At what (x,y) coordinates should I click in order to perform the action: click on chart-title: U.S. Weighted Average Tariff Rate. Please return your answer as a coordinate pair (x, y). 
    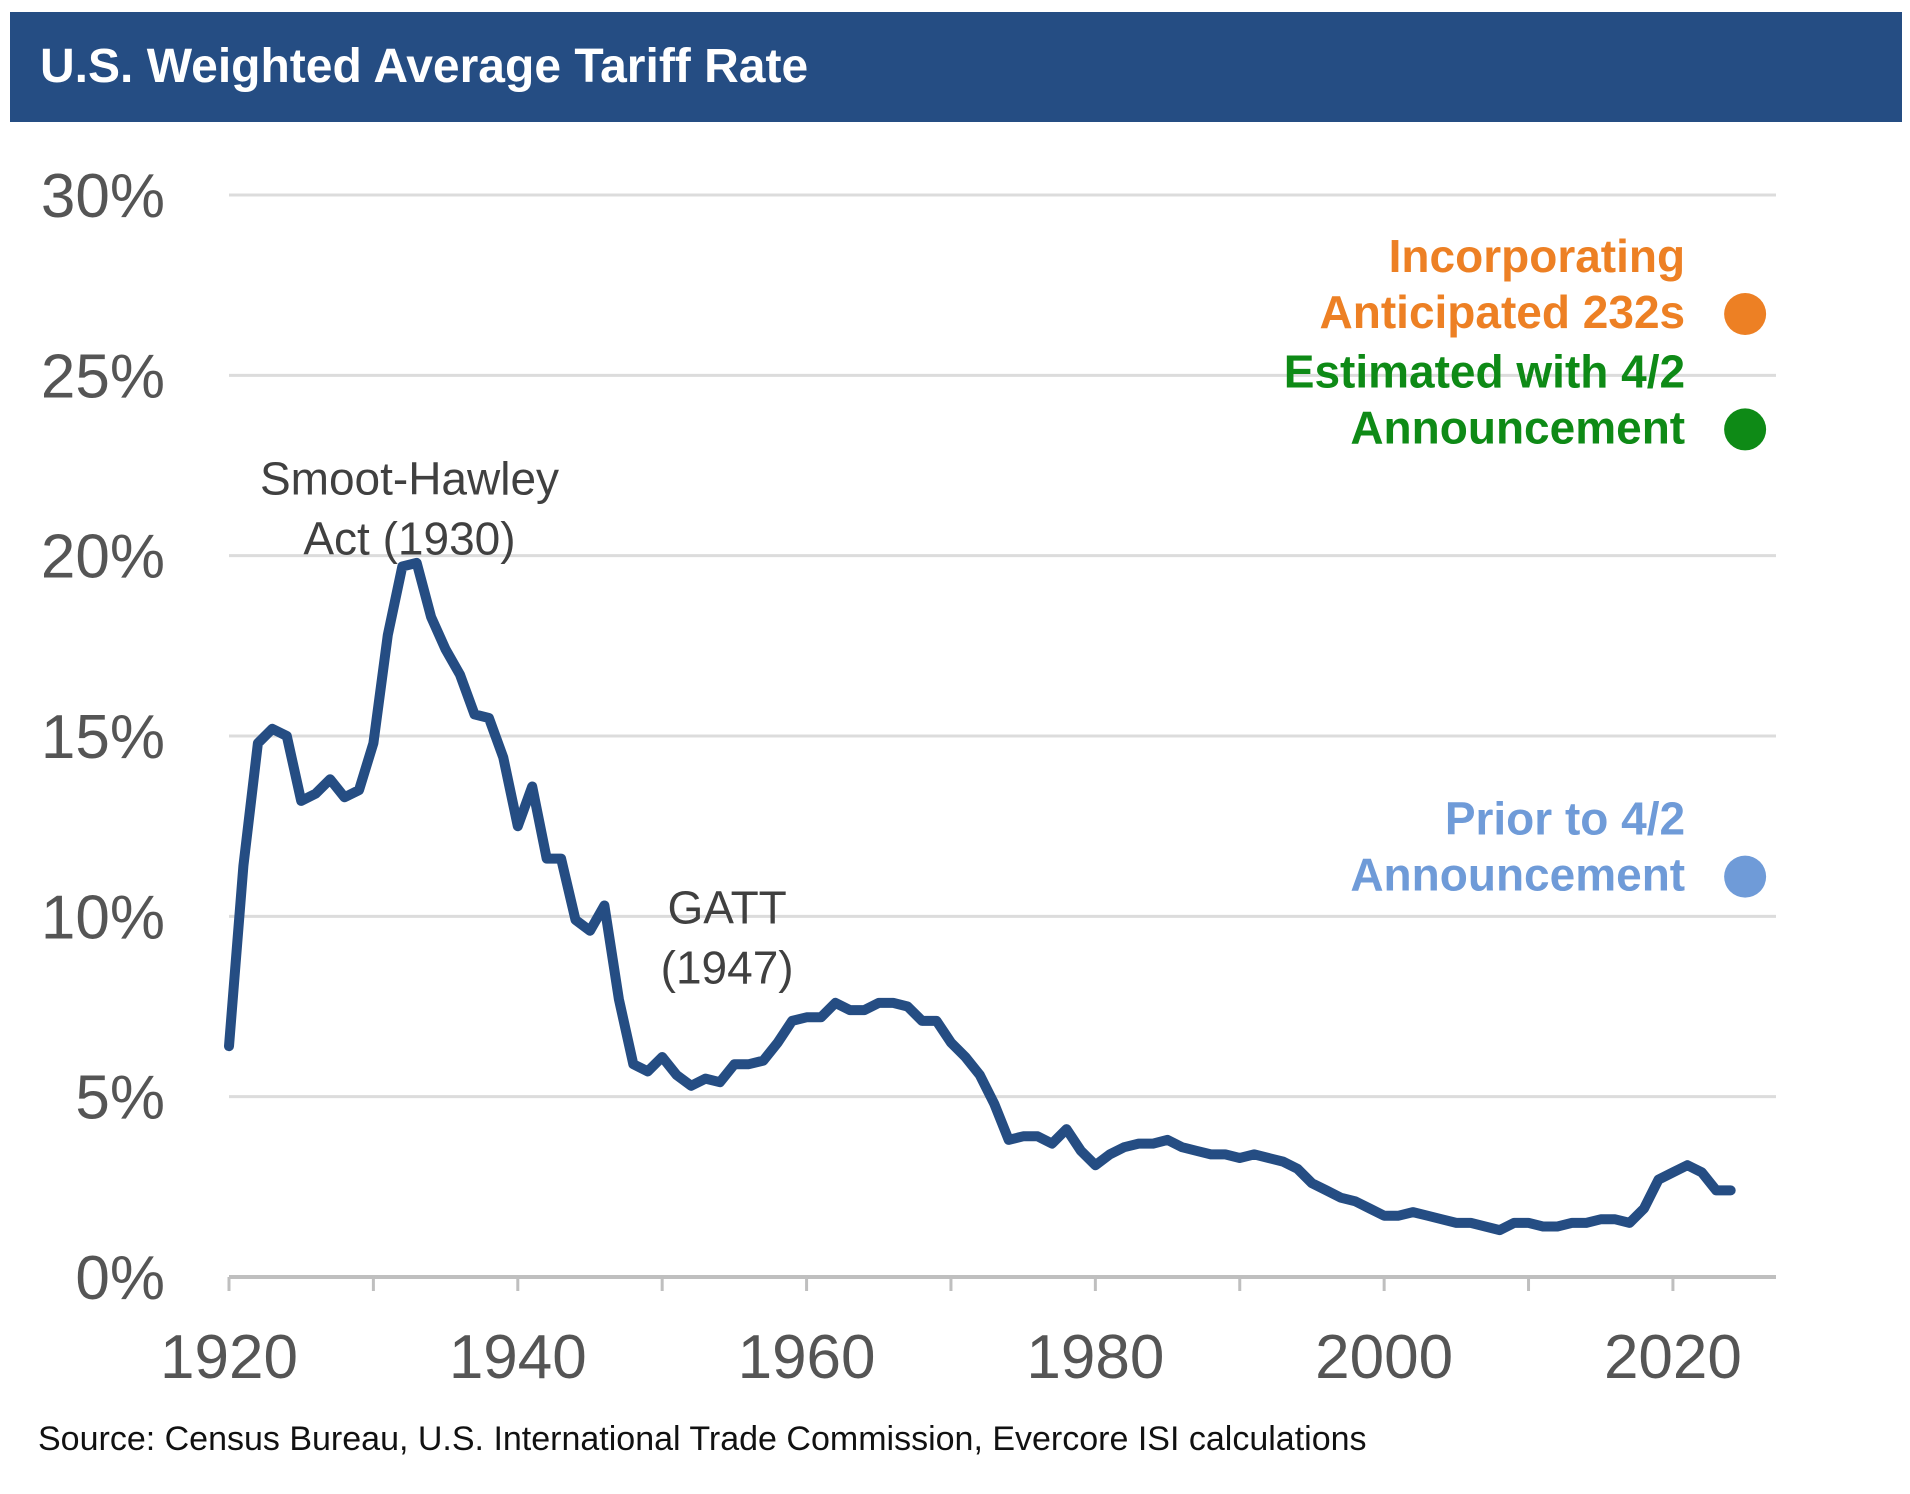
    Looking at the image, I should click on (424, 66).